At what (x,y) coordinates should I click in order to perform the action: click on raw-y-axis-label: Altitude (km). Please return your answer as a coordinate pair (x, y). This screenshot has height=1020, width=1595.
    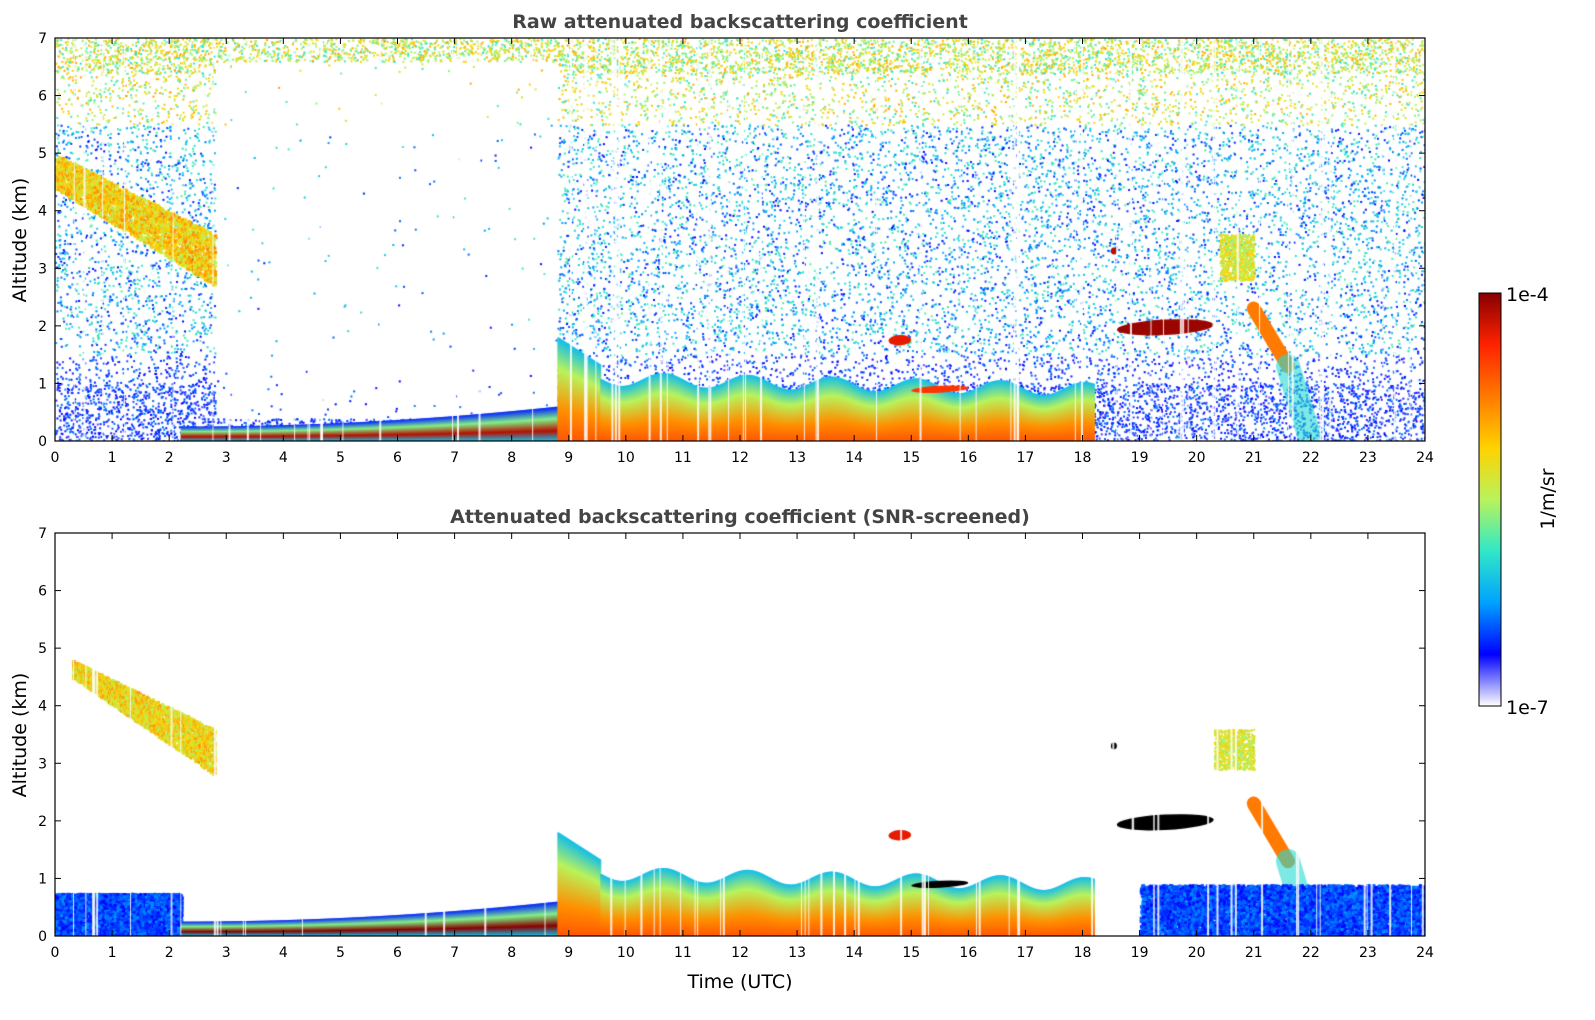
    Looking at the image, I should click on (20, 240).